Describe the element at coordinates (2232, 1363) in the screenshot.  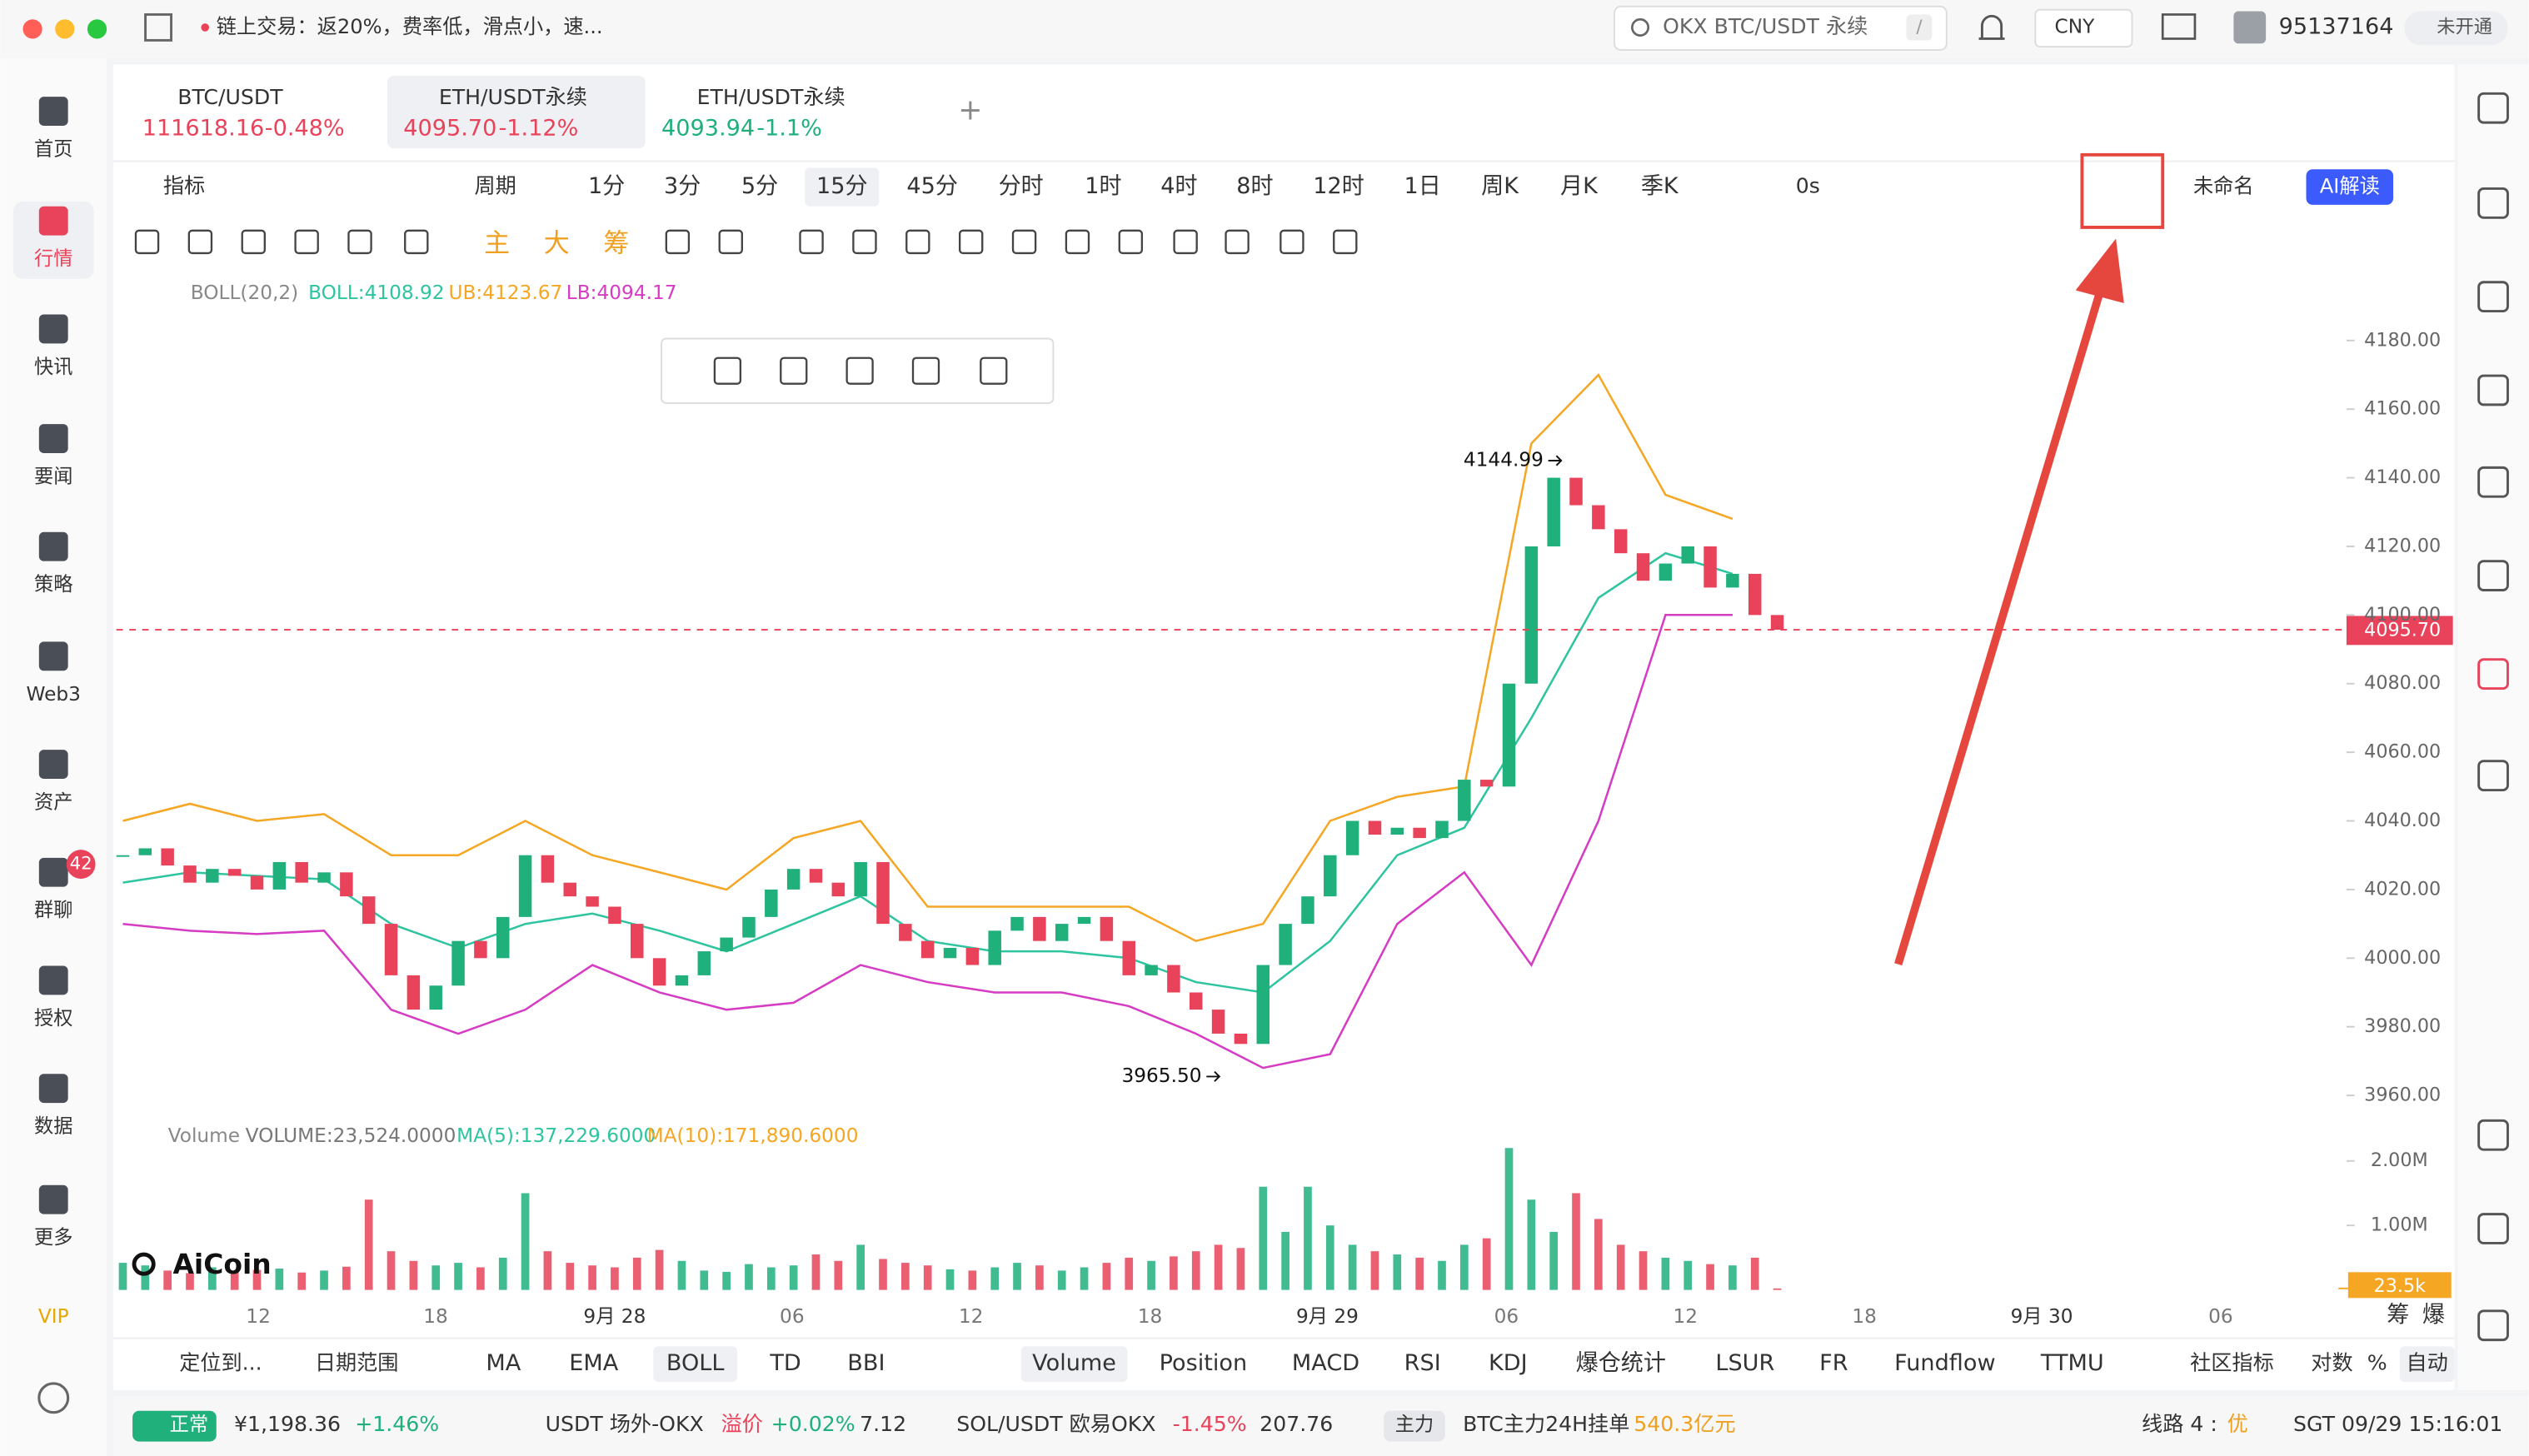
I see `community-indicator: 社区指标` at that location.